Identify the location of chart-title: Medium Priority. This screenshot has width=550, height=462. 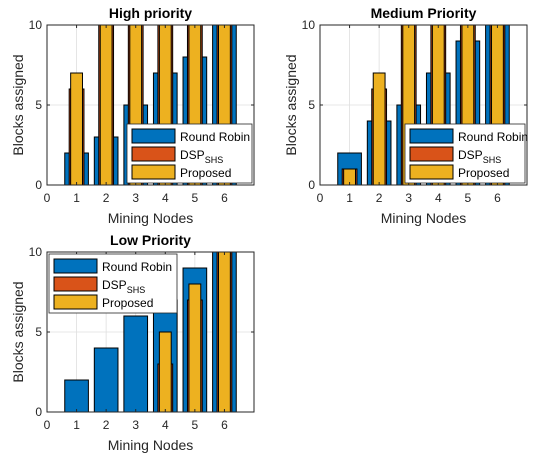
(424, 13).